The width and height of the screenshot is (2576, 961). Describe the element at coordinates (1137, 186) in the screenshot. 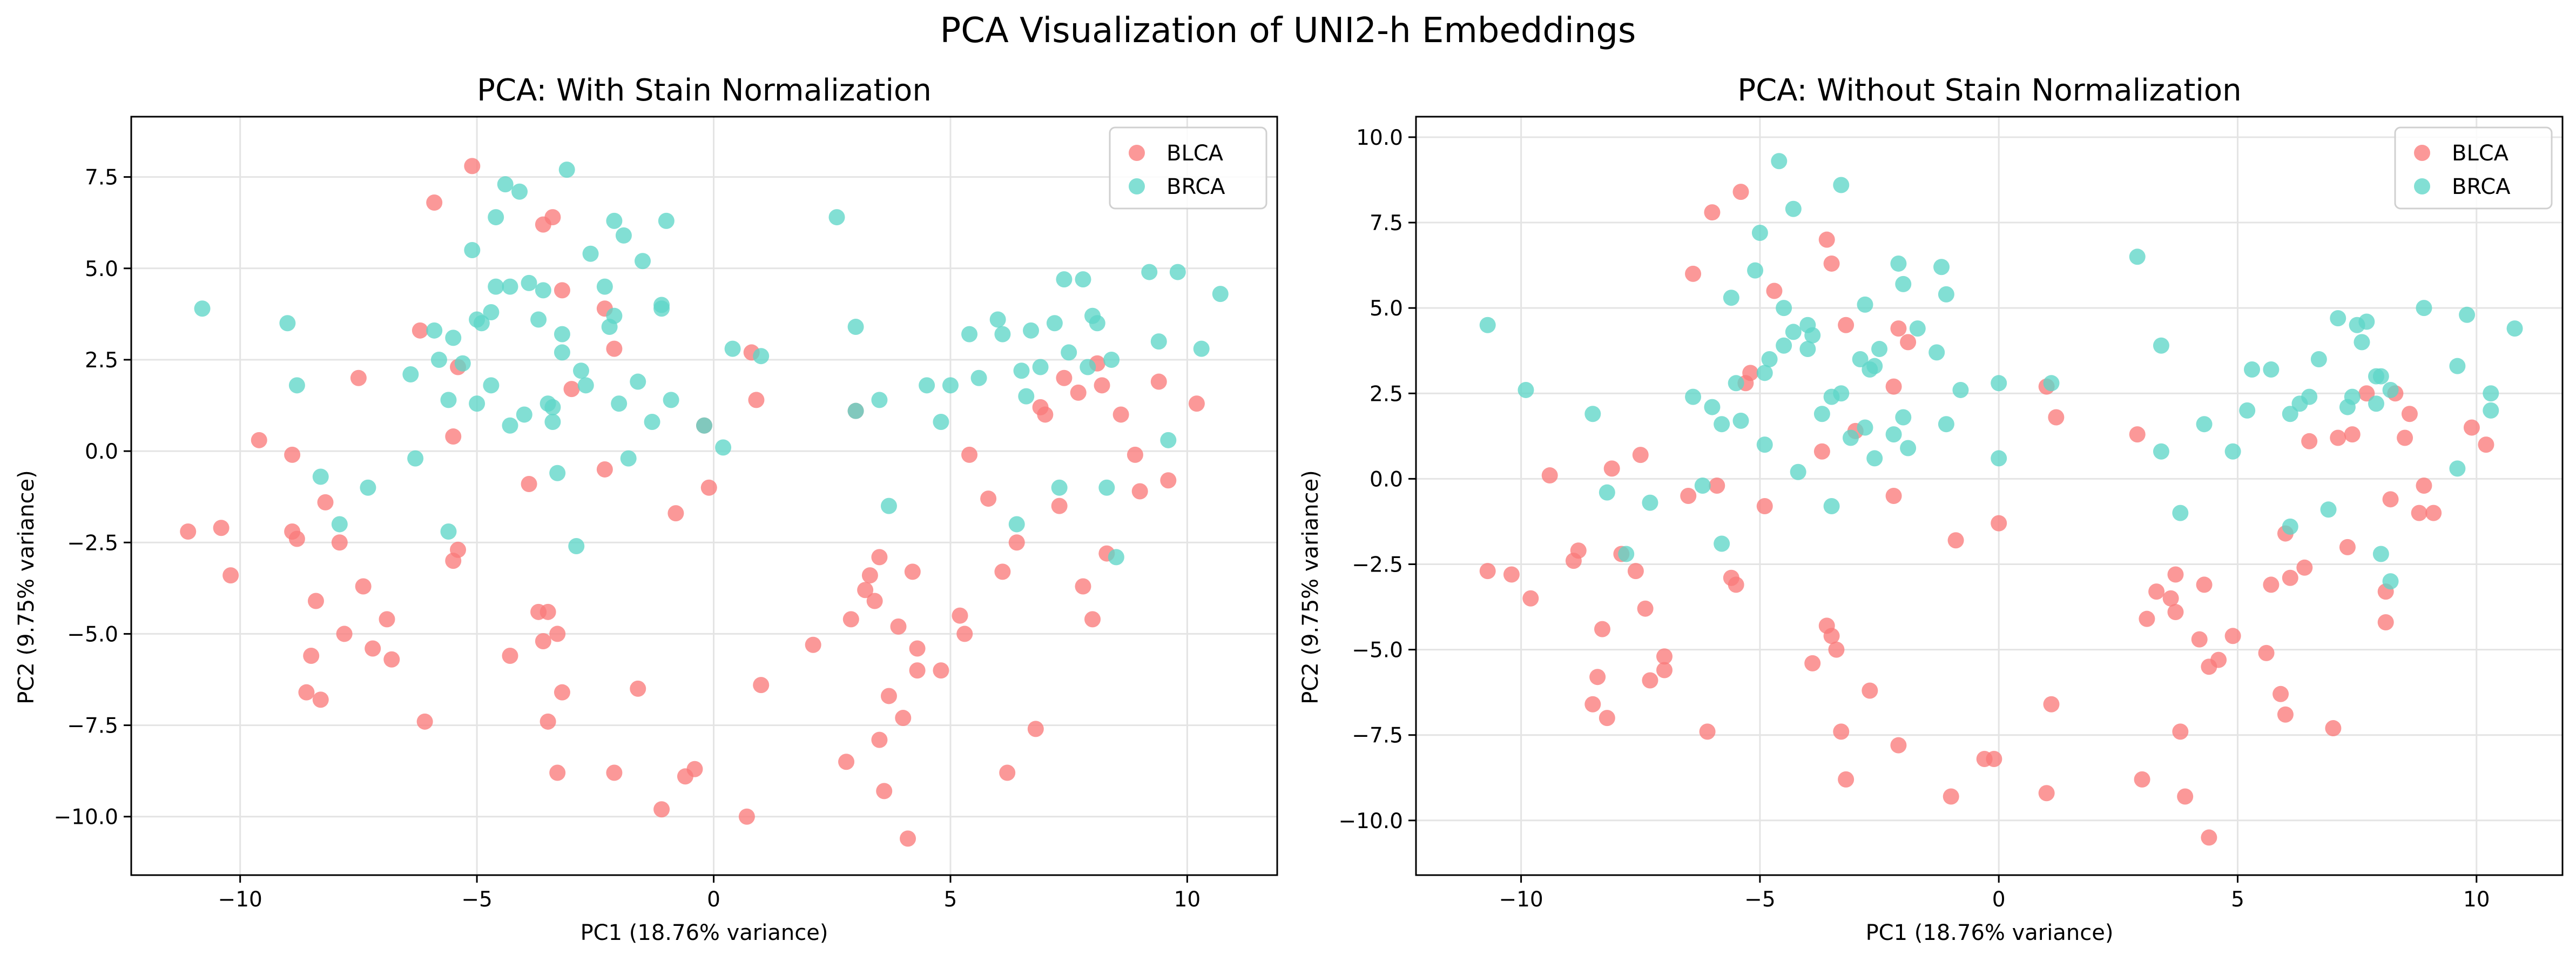

I see `legend-marker-brca` at that location.